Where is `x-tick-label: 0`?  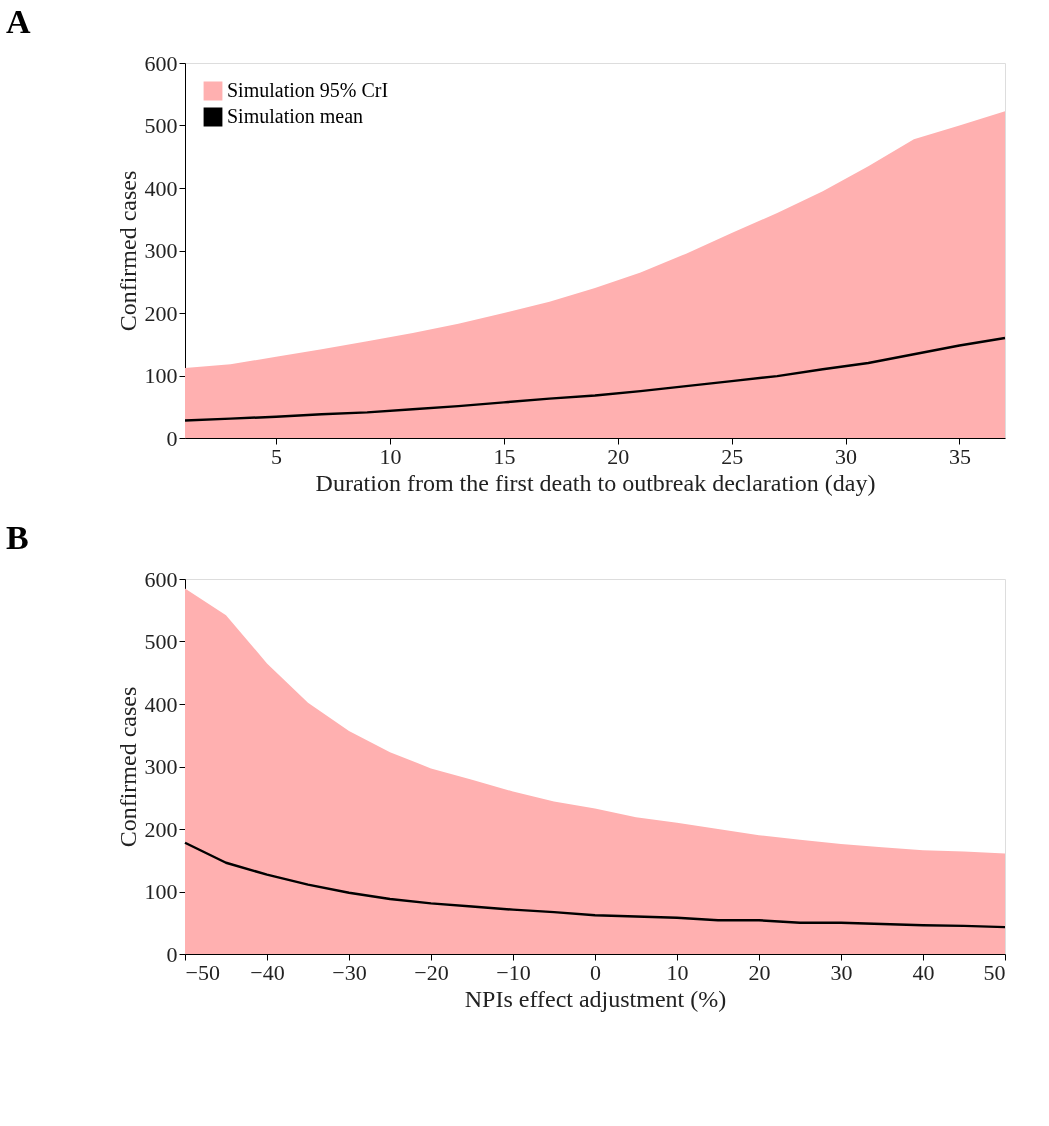 x-tick-label: 0 is located at coordinates (595, 972).